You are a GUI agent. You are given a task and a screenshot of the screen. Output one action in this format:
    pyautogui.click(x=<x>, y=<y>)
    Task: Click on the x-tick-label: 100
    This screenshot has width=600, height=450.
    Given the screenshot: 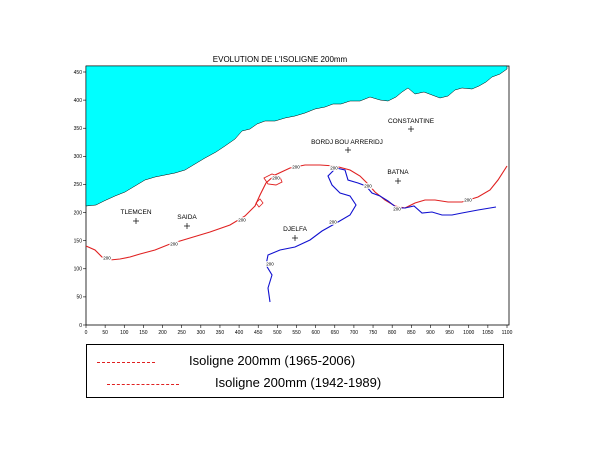 What is the action you would take?
    pyautogui.click(x=124, y=333)
    